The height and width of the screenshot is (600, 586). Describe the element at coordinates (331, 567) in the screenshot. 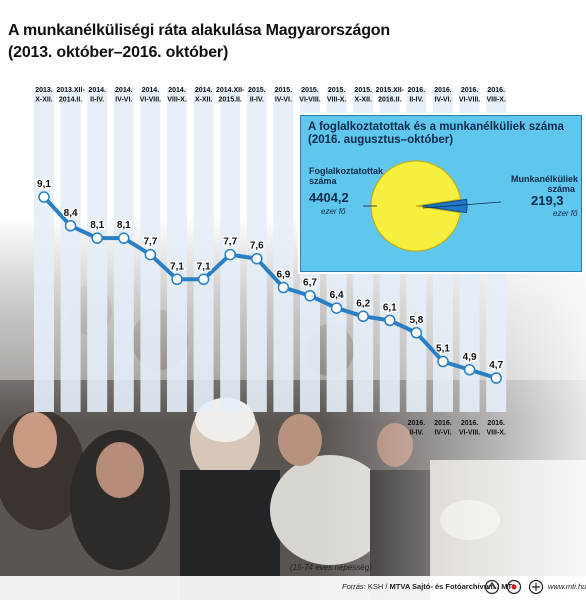

I see `population-note: (15-74 éves népesség)` at that location.